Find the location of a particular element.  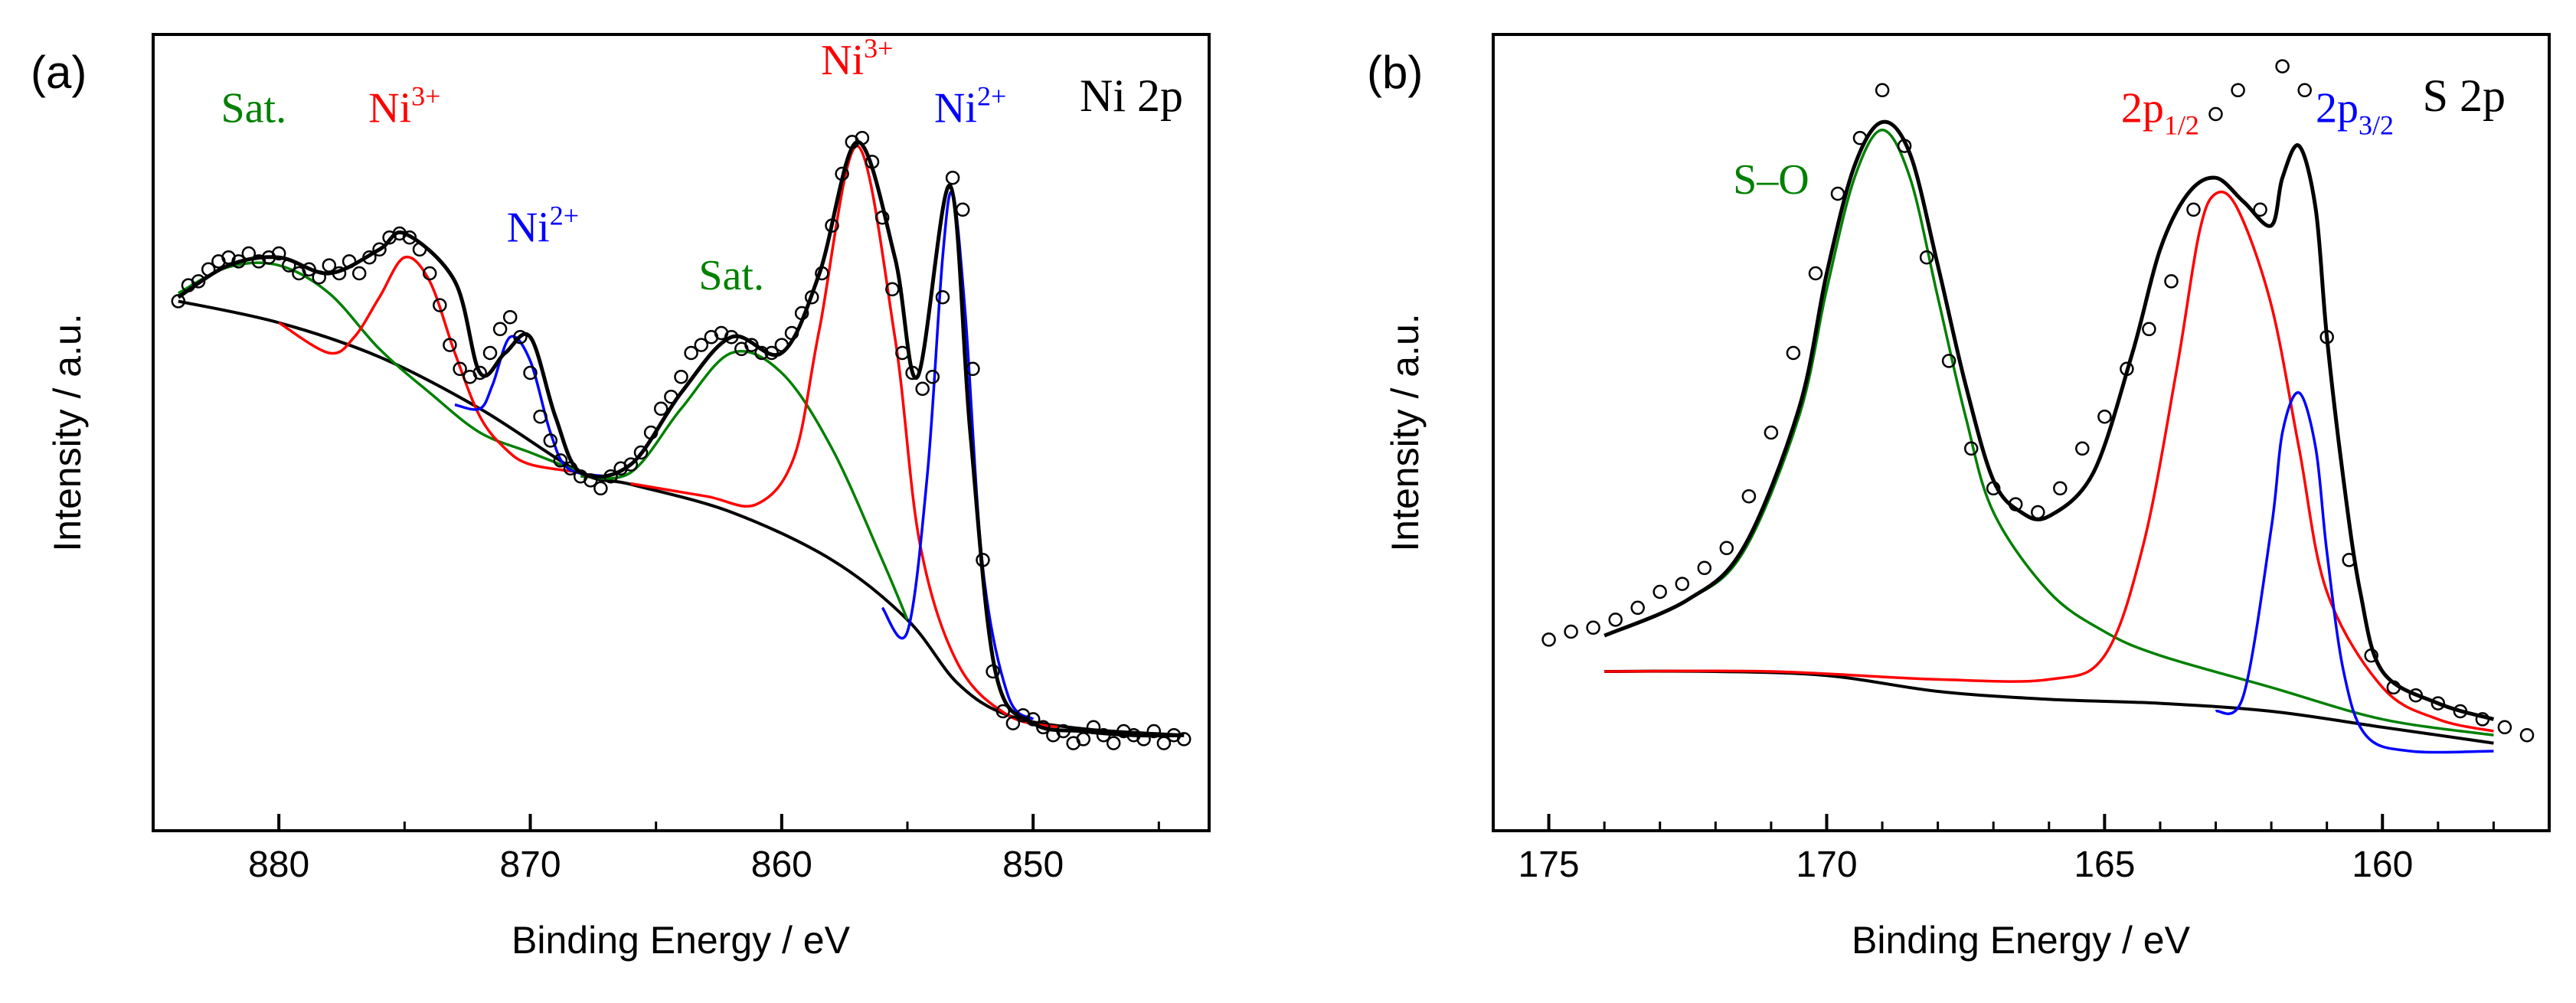

so-label: S–O is located at coordinates (1771, 180).